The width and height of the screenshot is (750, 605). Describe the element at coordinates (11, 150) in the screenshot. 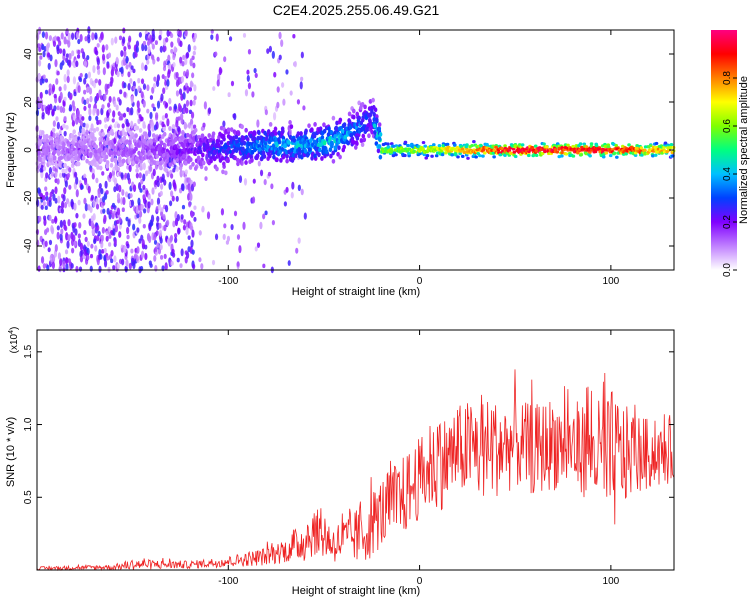

I see `spectrogram-y-label: Frequency (Hz)` at that location.